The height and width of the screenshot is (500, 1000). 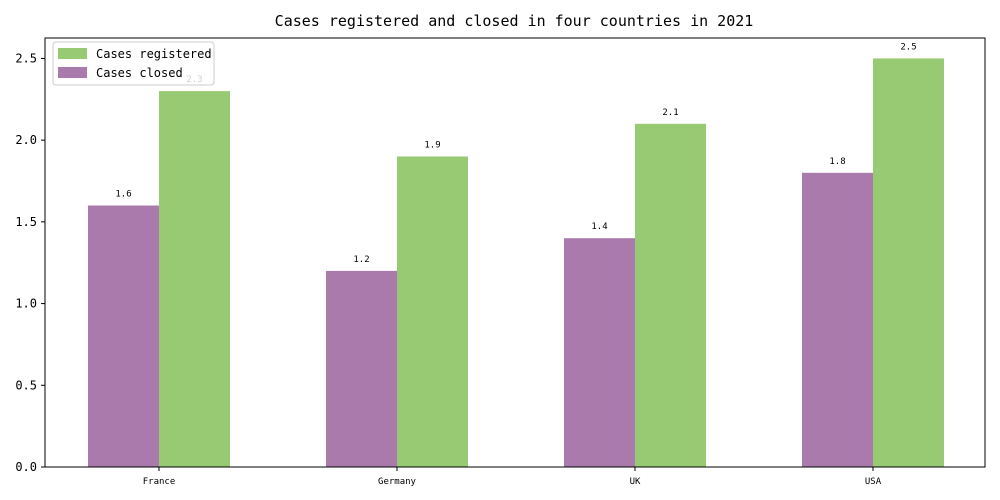 I want to click on x-tick-label: UK, so click(x=635, y=482).